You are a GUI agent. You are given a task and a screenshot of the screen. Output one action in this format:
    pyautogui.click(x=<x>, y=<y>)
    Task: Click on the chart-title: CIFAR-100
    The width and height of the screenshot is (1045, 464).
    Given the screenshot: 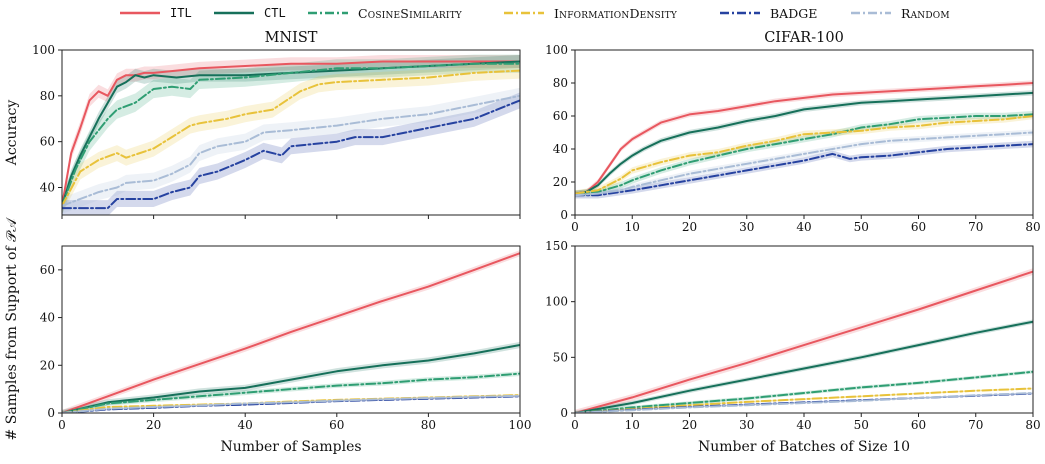 What is the action you would take?
    pyautogui.click(x=804, y=38)
    